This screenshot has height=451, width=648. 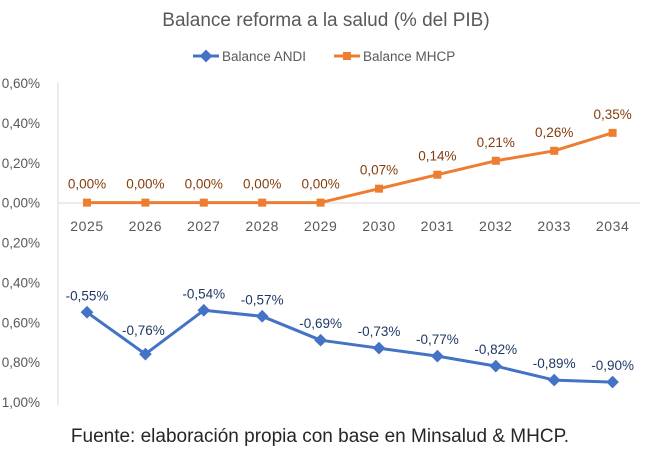 I want to click on data-label-andi: -0,57%, so click(x=262, y=299).